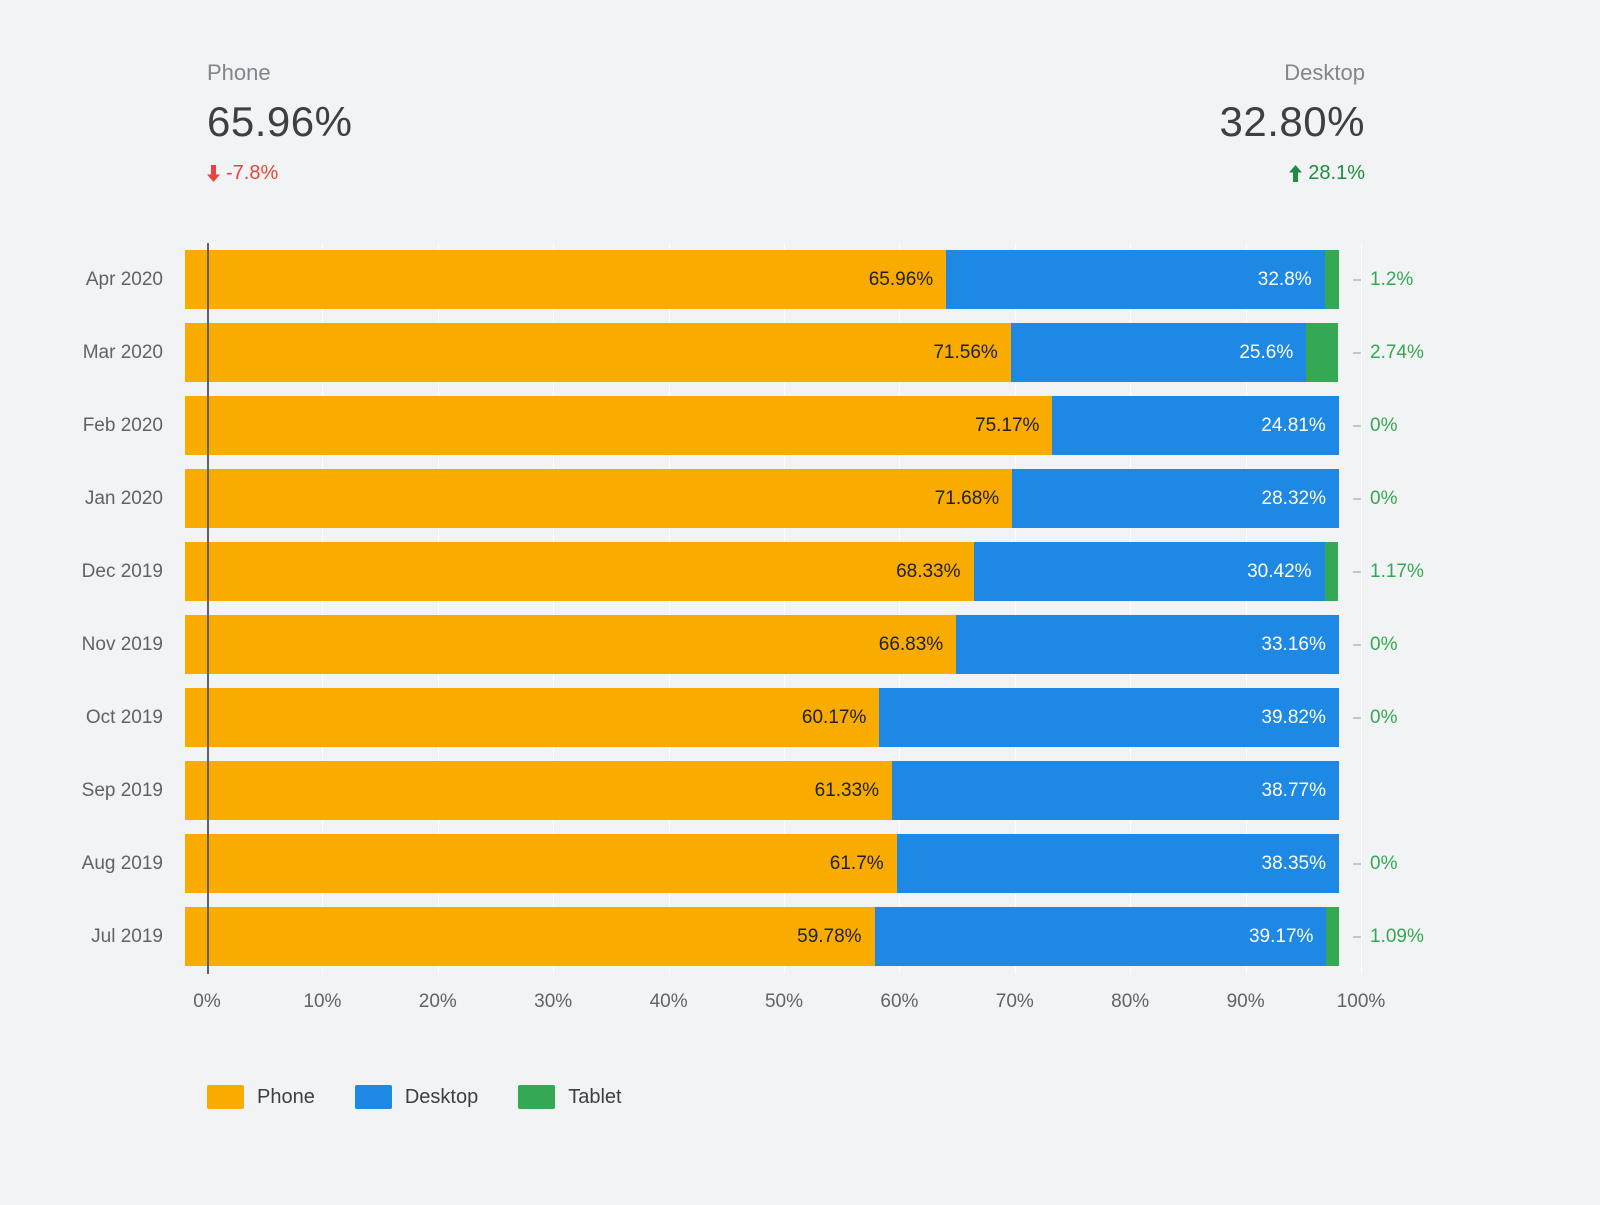 This screenshot has width=1600, height=1205. Describe the element at coordinates (1293, 717) in the screenshot. I see `segment-value-label: 39.82%` at that location.